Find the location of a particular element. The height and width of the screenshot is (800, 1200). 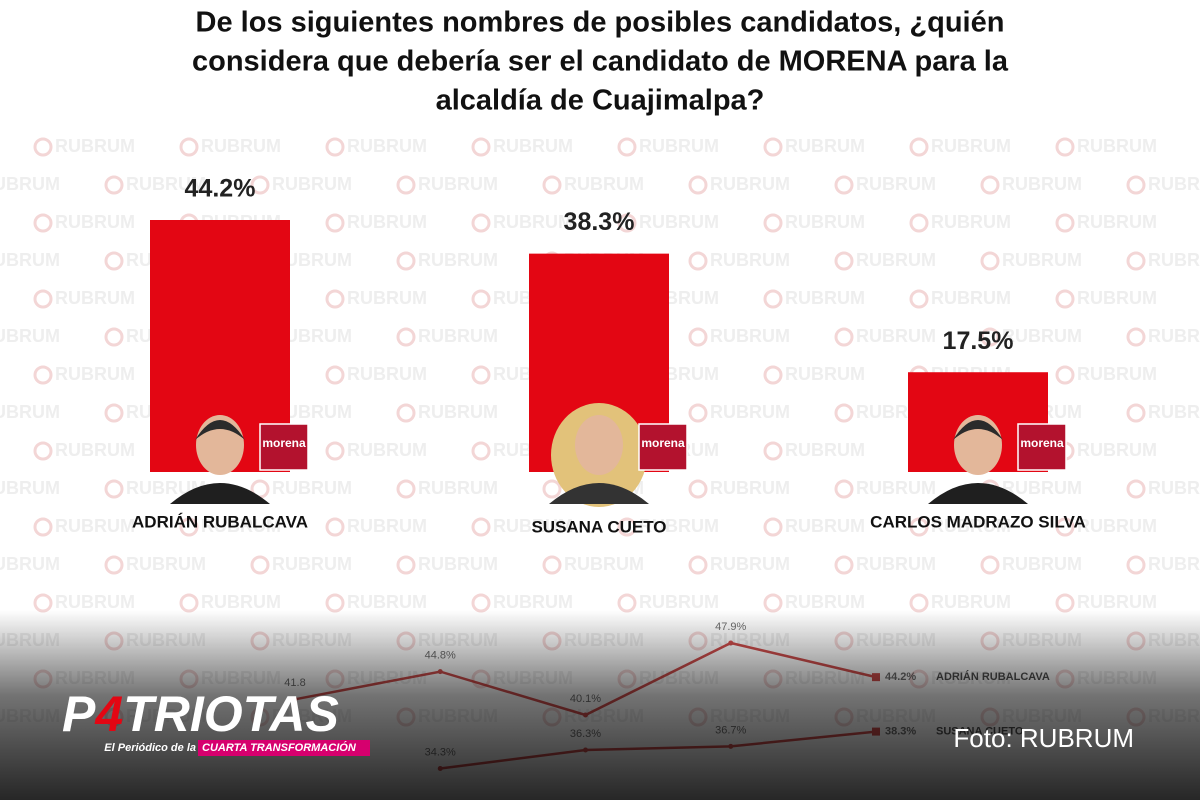

photo-face is located at coordinates (599, 445).